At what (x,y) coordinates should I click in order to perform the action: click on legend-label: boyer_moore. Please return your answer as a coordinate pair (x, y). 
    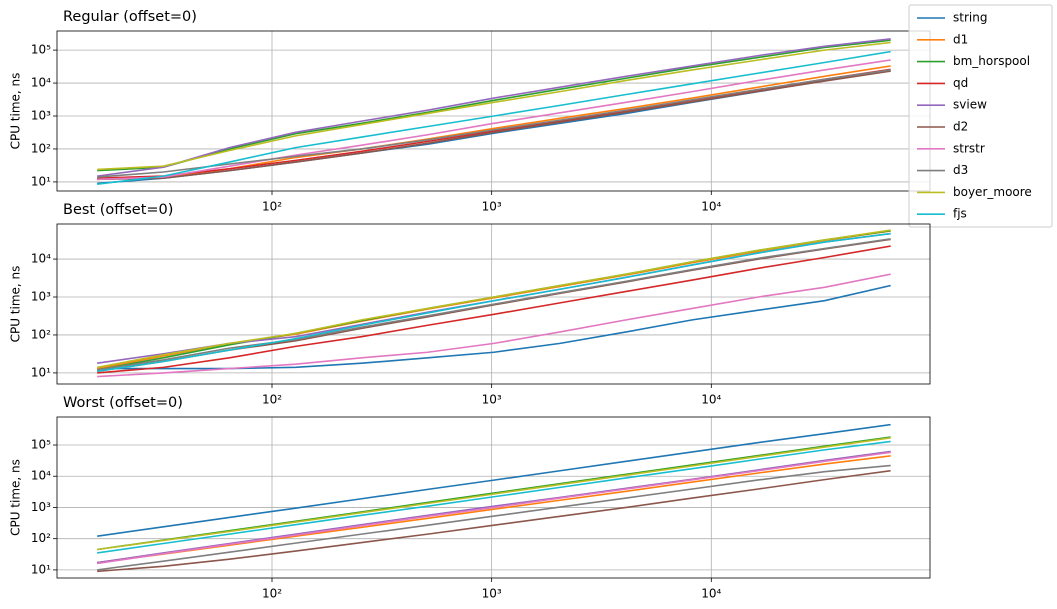
    Looking at the image, I should click on (992, 192).